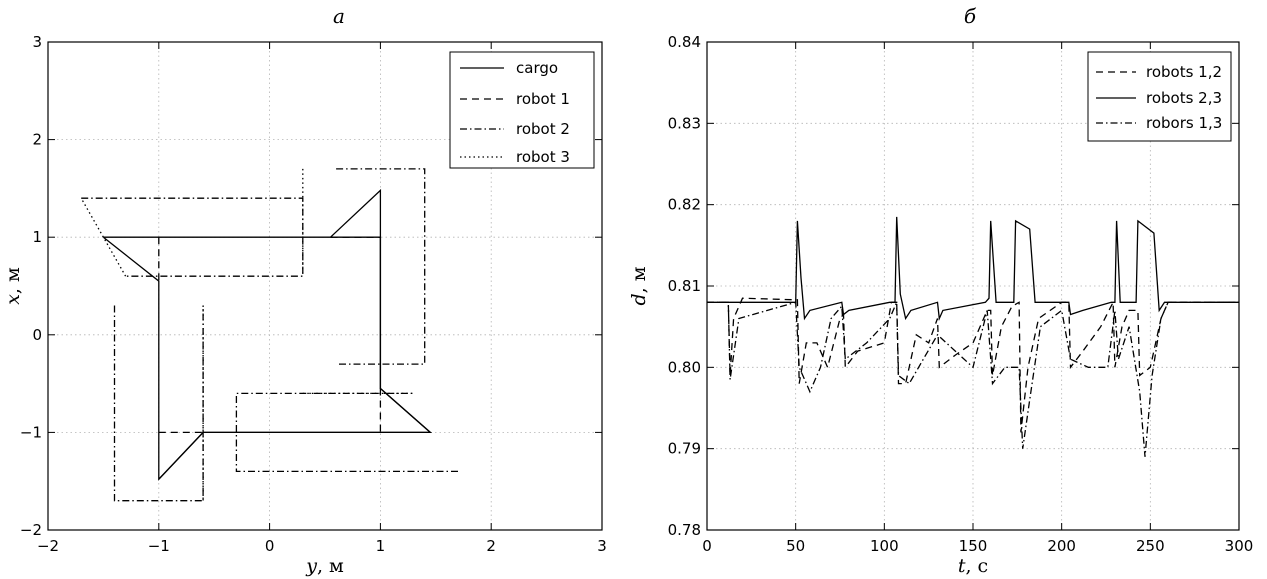 The height and width of the screenshot is (579, 1267). What do you see at coordinates (13, 280) in the screenshot?
I see `panel-a-y-axis-unit: , м` at bounding box center [13, 280].